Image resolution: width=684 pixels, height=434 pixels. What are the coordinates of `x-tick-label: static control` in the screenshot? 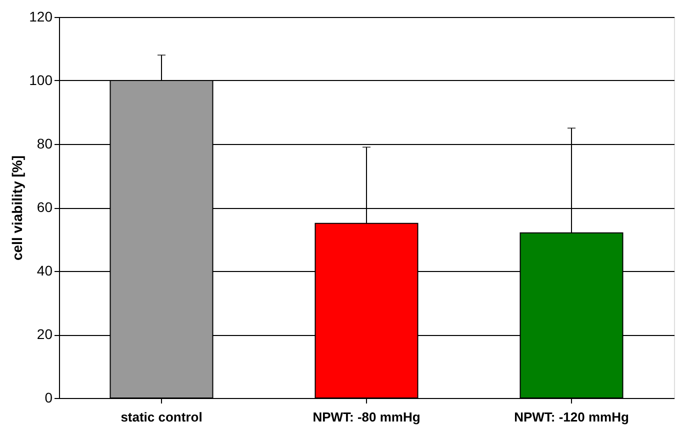 It's located at (161, 417).